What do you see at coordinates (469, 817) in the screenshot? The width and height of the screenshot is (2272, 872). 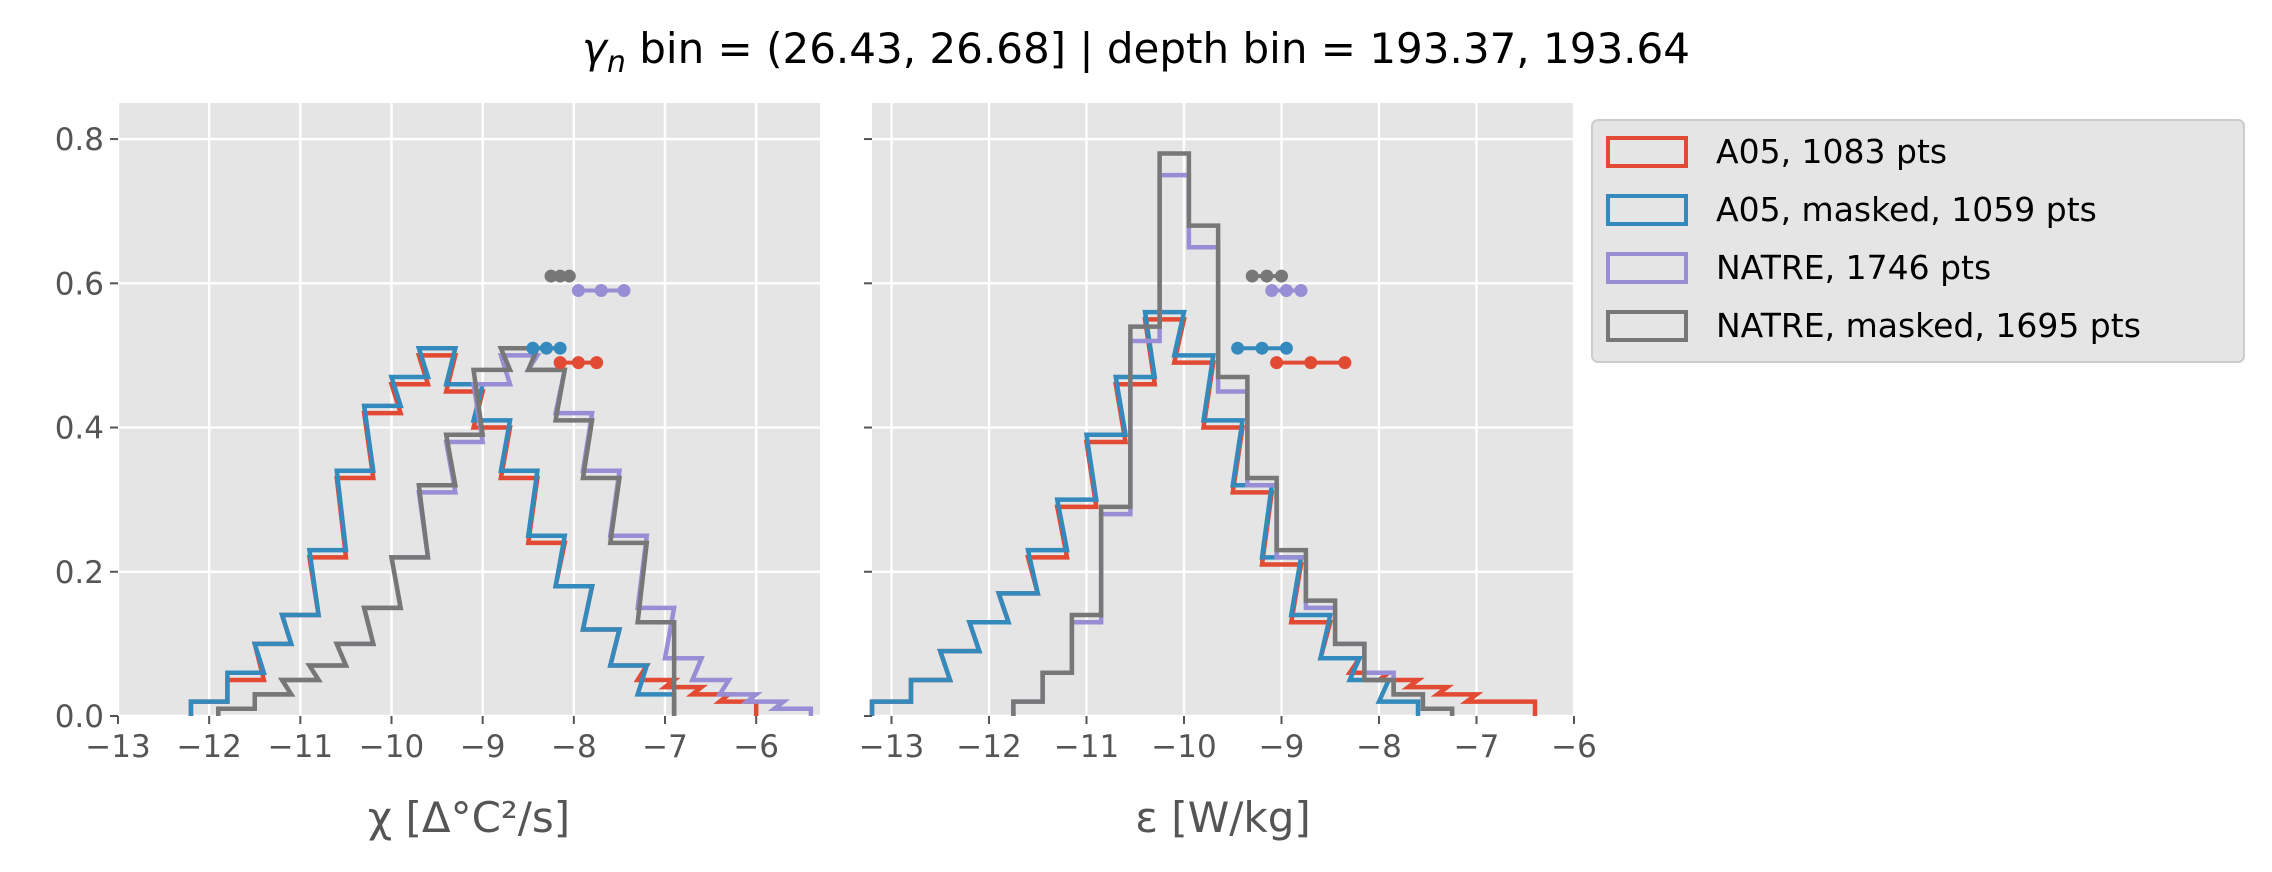 I see `x-axis-label: χ [Δ°C²/s]` at bounding box center [469, 817].